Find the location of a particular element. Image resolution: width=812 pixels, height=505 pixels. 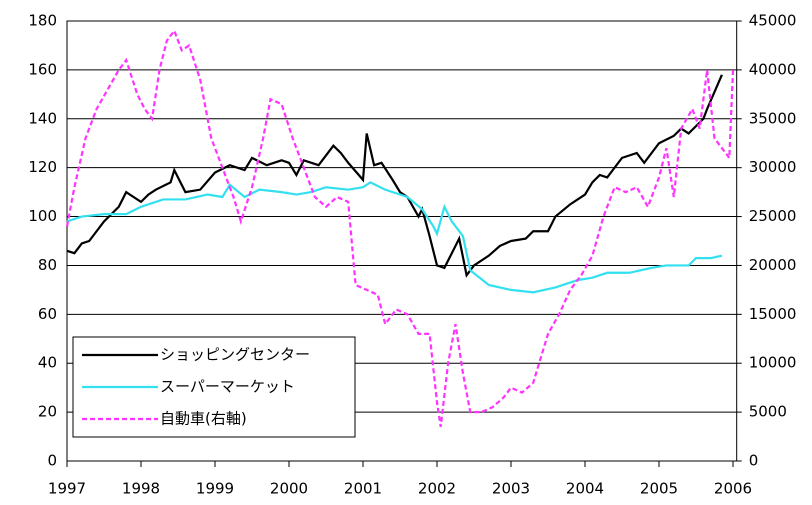

x-tick-label: 2006 is located at coordinates (733, 489).